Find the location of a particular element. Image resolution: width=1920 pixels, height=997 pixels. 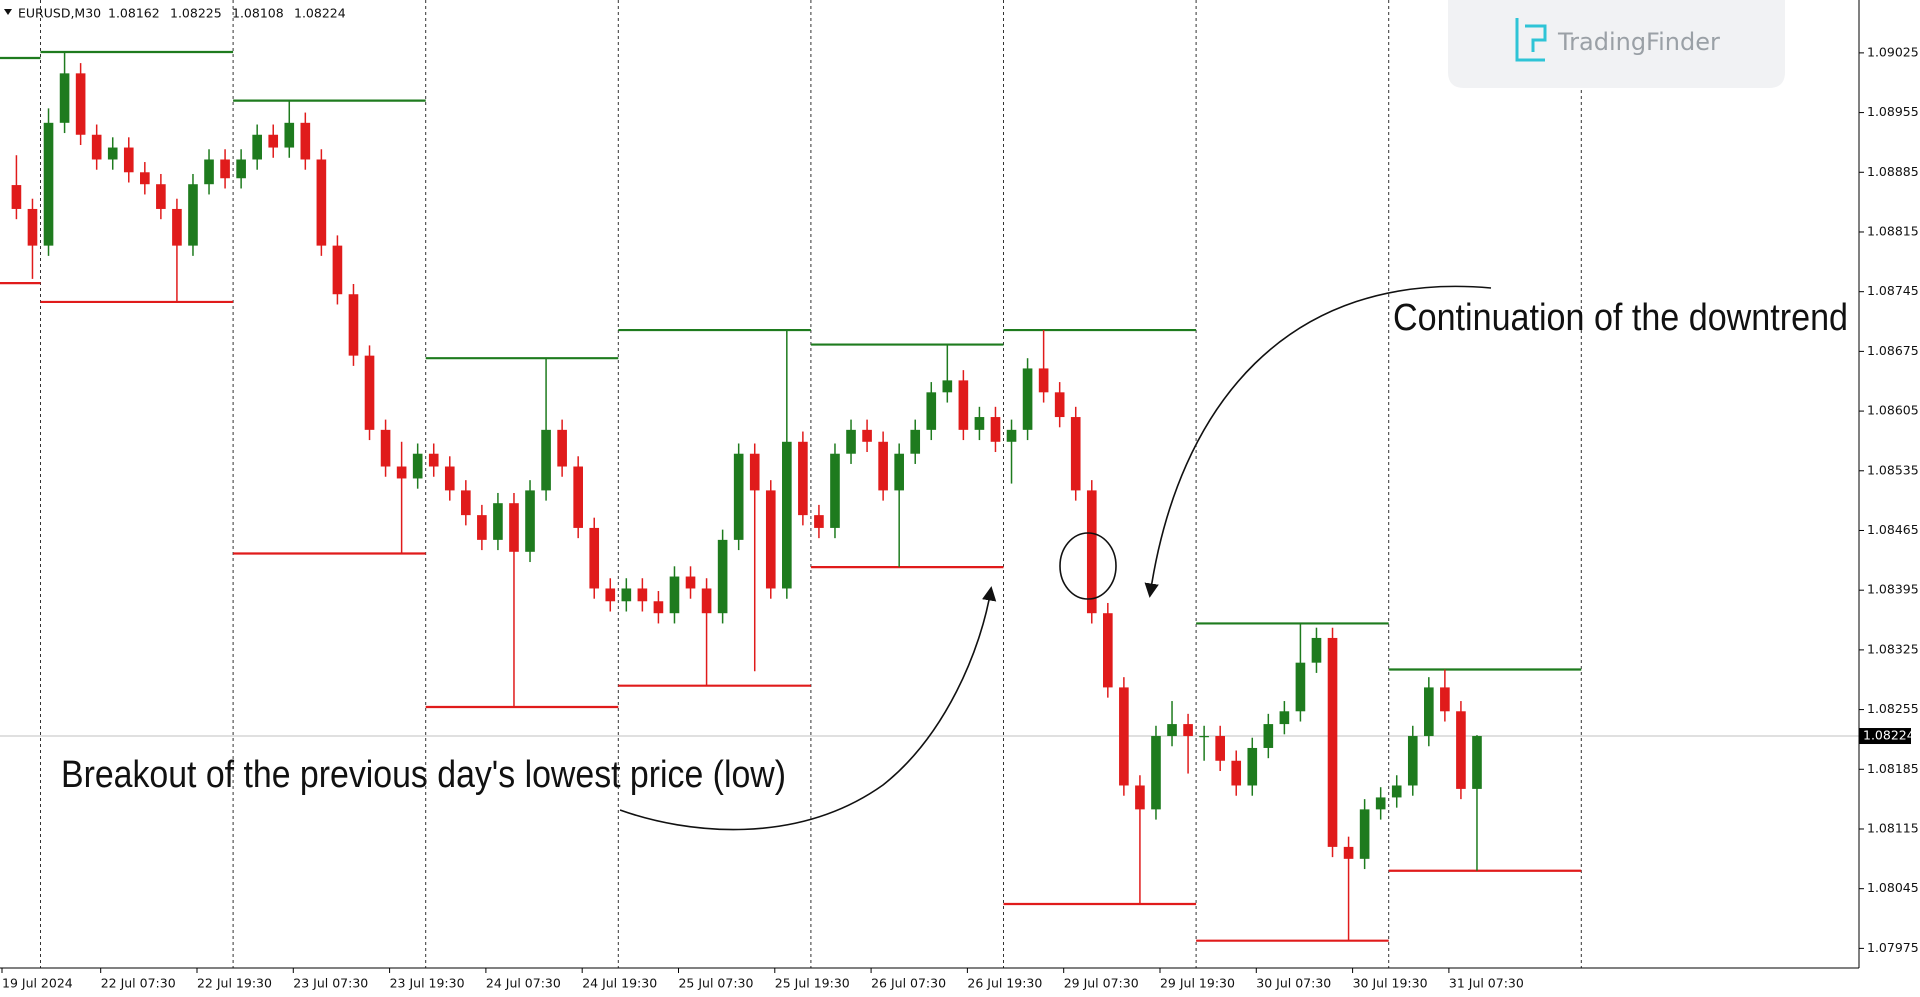

current-price-label: 1.08224 is located at coordinates (1889, 735).